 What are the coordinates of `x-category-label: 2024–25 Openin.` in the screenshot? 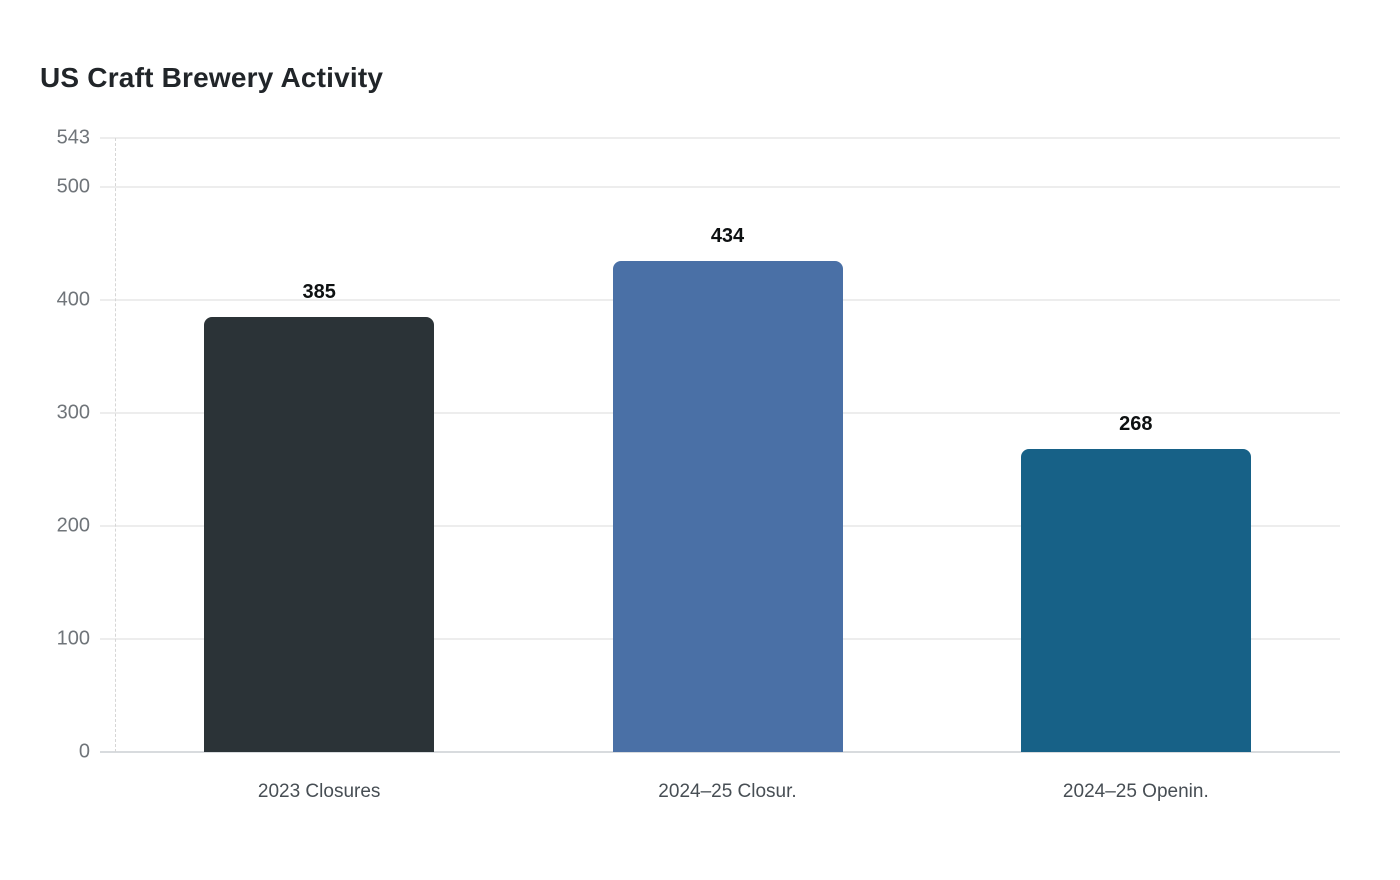 It's located at (1135, 791).